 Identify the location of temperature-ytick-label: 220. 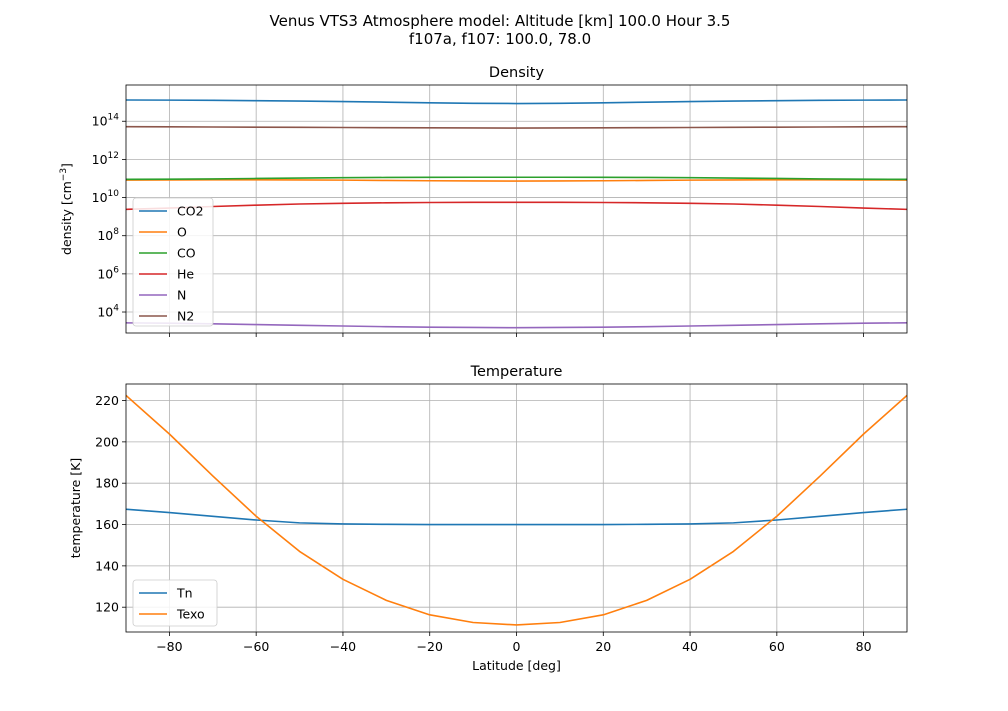
(107, 400).